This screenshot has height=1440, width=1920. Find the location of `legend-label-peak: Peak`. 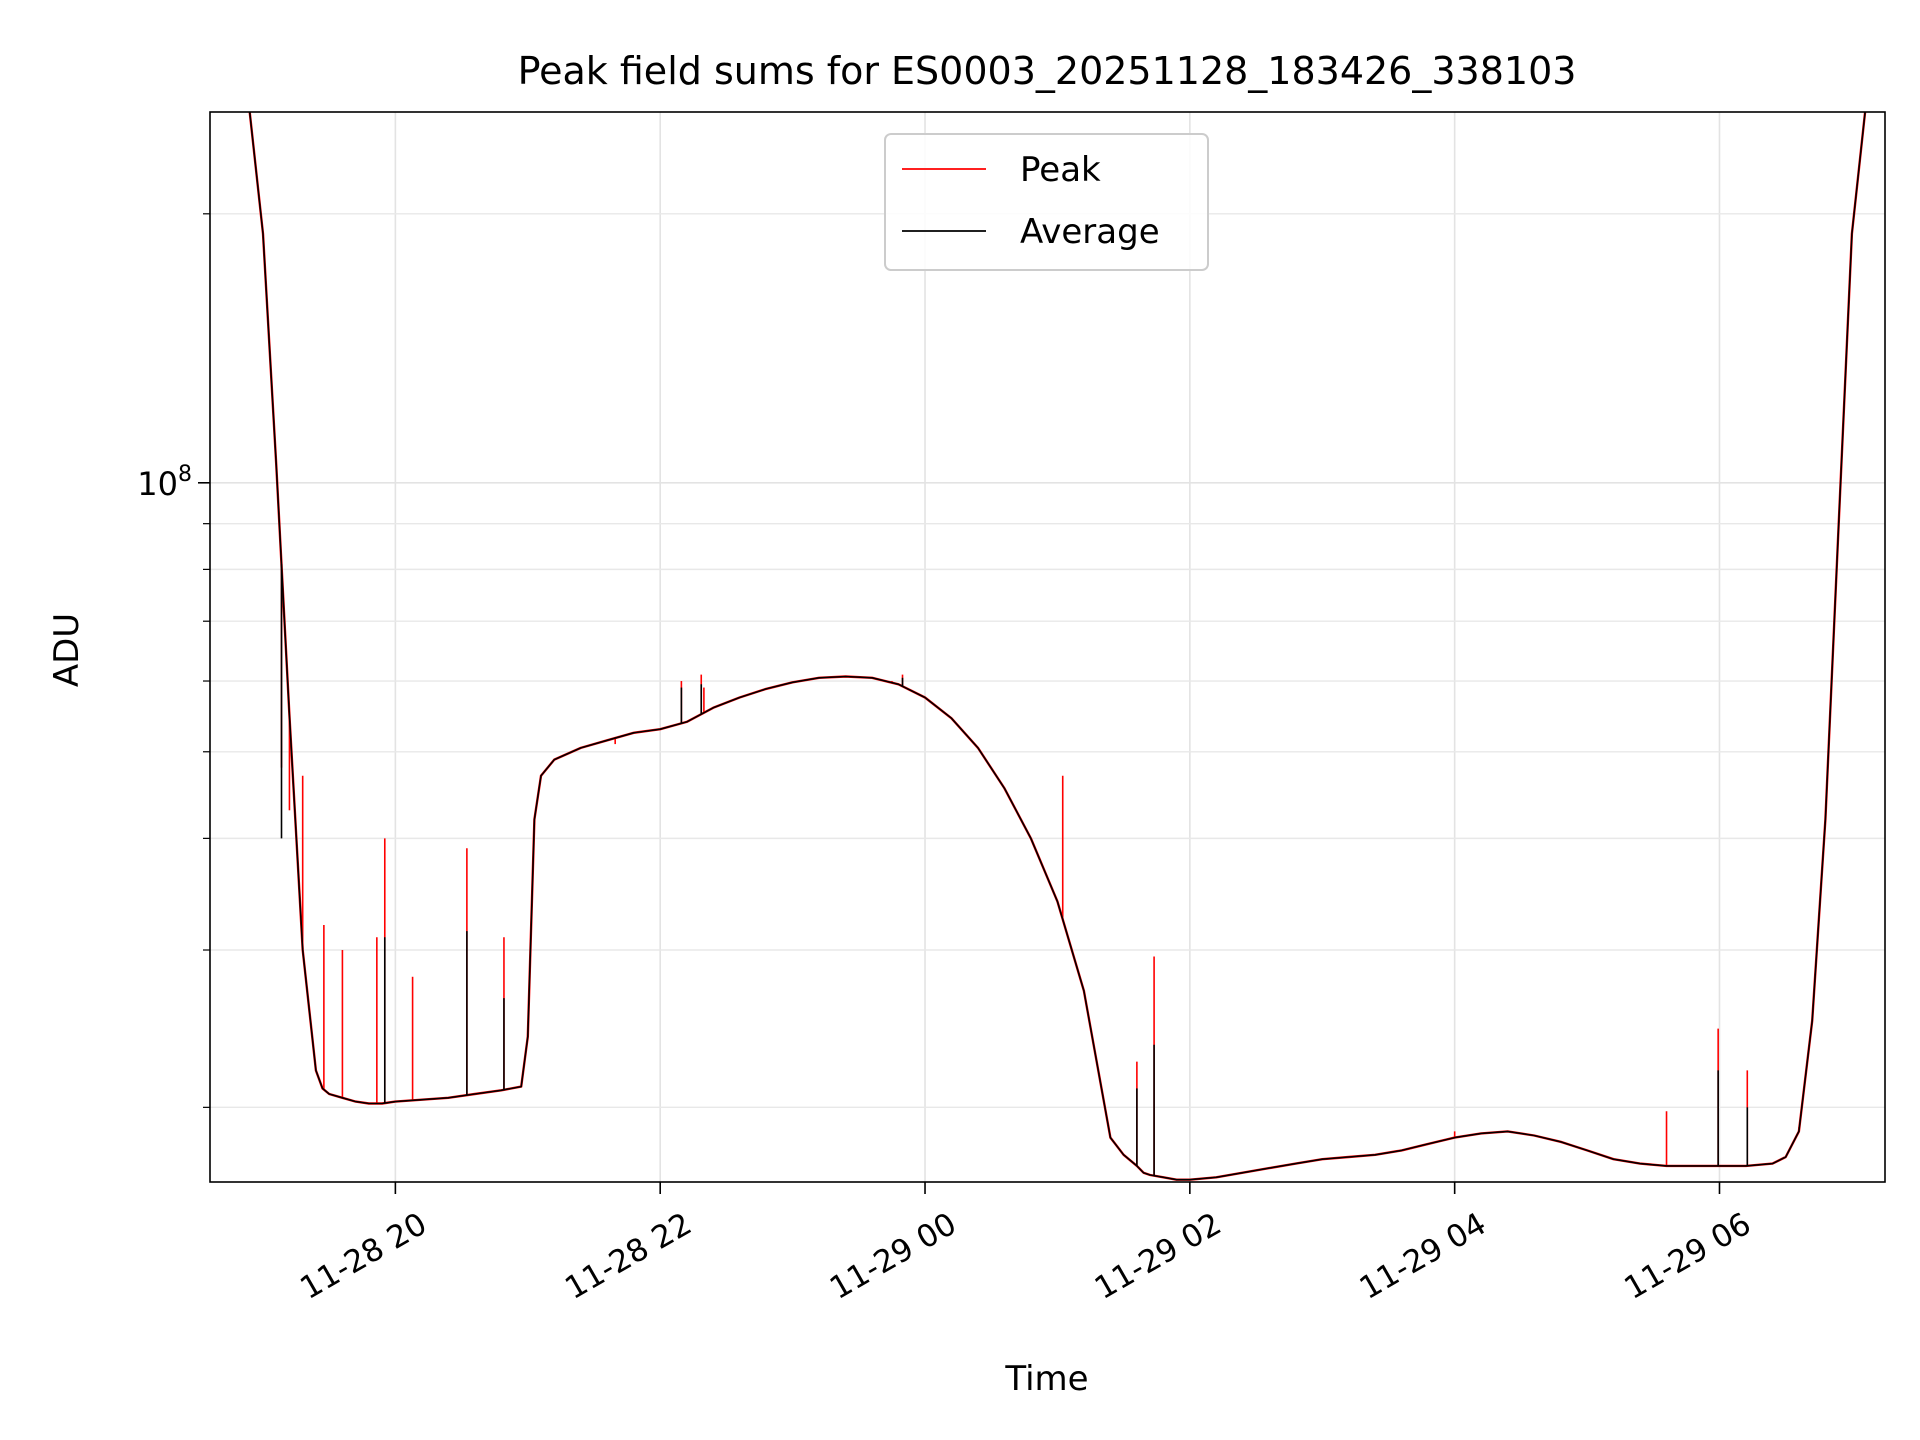

legend-label-peak: Peak is located at coordinates (1060, 170).